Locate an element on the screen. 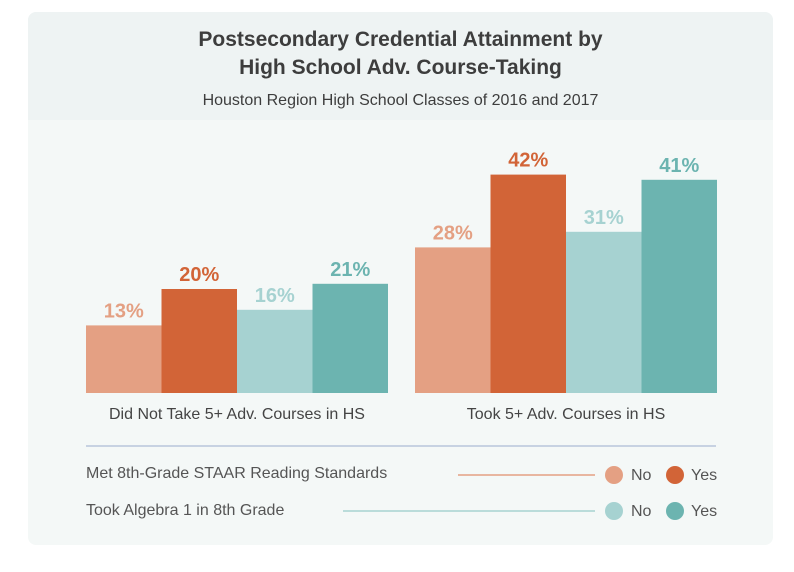 The height and width of the screenshot is (572, 794). bar-value-label: 31% is located at coordinates (604, 218).